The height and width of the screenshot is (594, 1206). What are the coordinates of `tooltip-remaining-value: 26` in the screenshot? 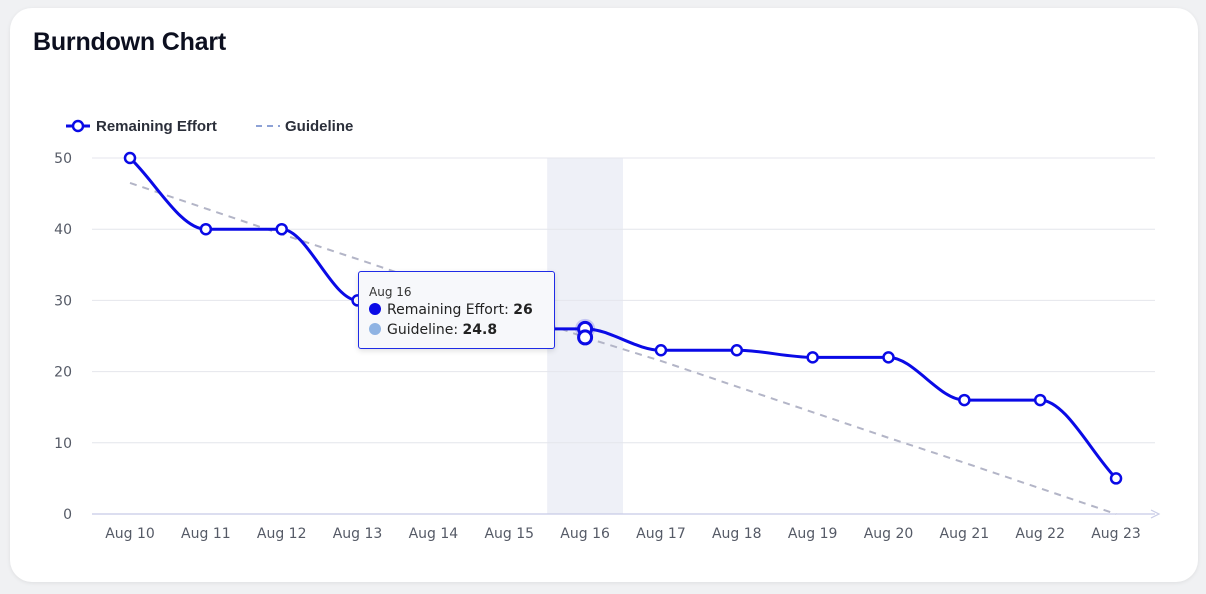 It's located at (523, 310).